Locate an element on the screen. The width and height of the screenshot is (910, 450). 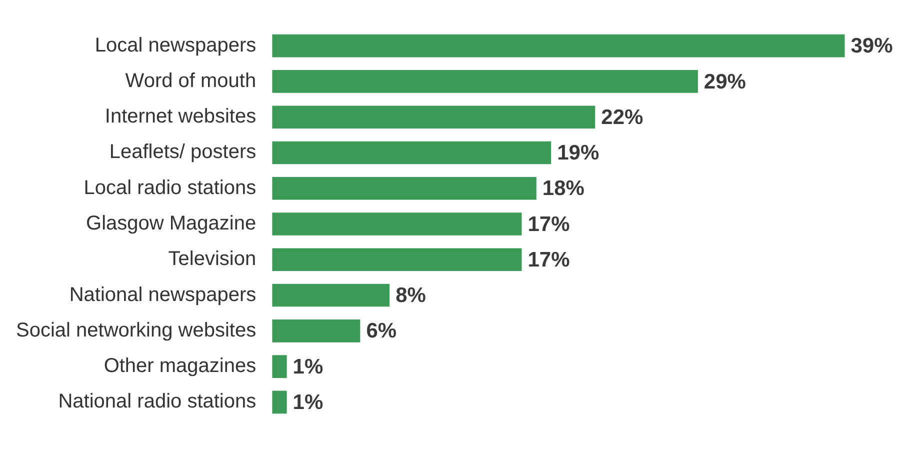
data-label: 6% is located at coordinates (381, 331).